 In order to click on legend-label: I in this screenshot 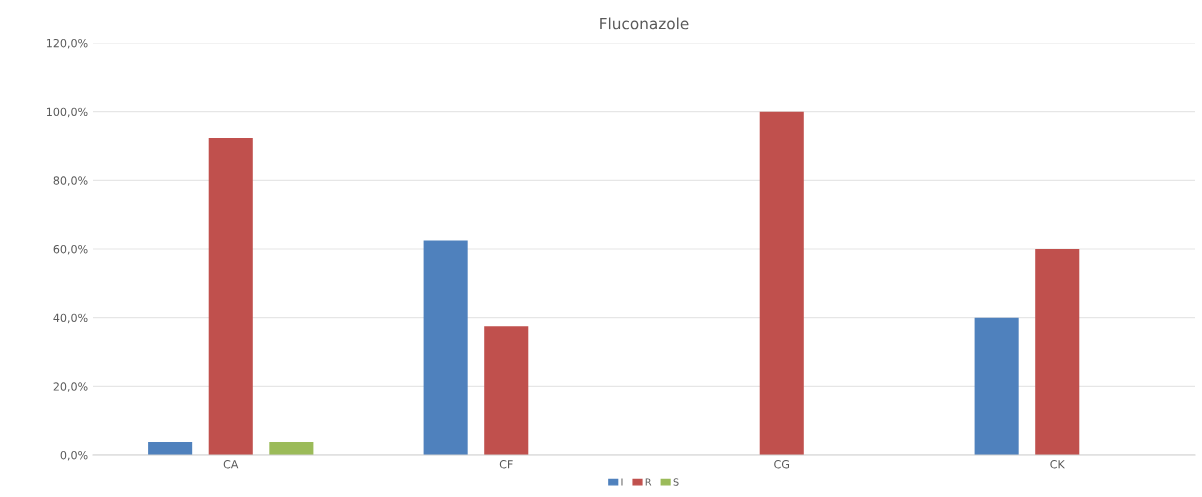, I will do `click(622, 482)`.